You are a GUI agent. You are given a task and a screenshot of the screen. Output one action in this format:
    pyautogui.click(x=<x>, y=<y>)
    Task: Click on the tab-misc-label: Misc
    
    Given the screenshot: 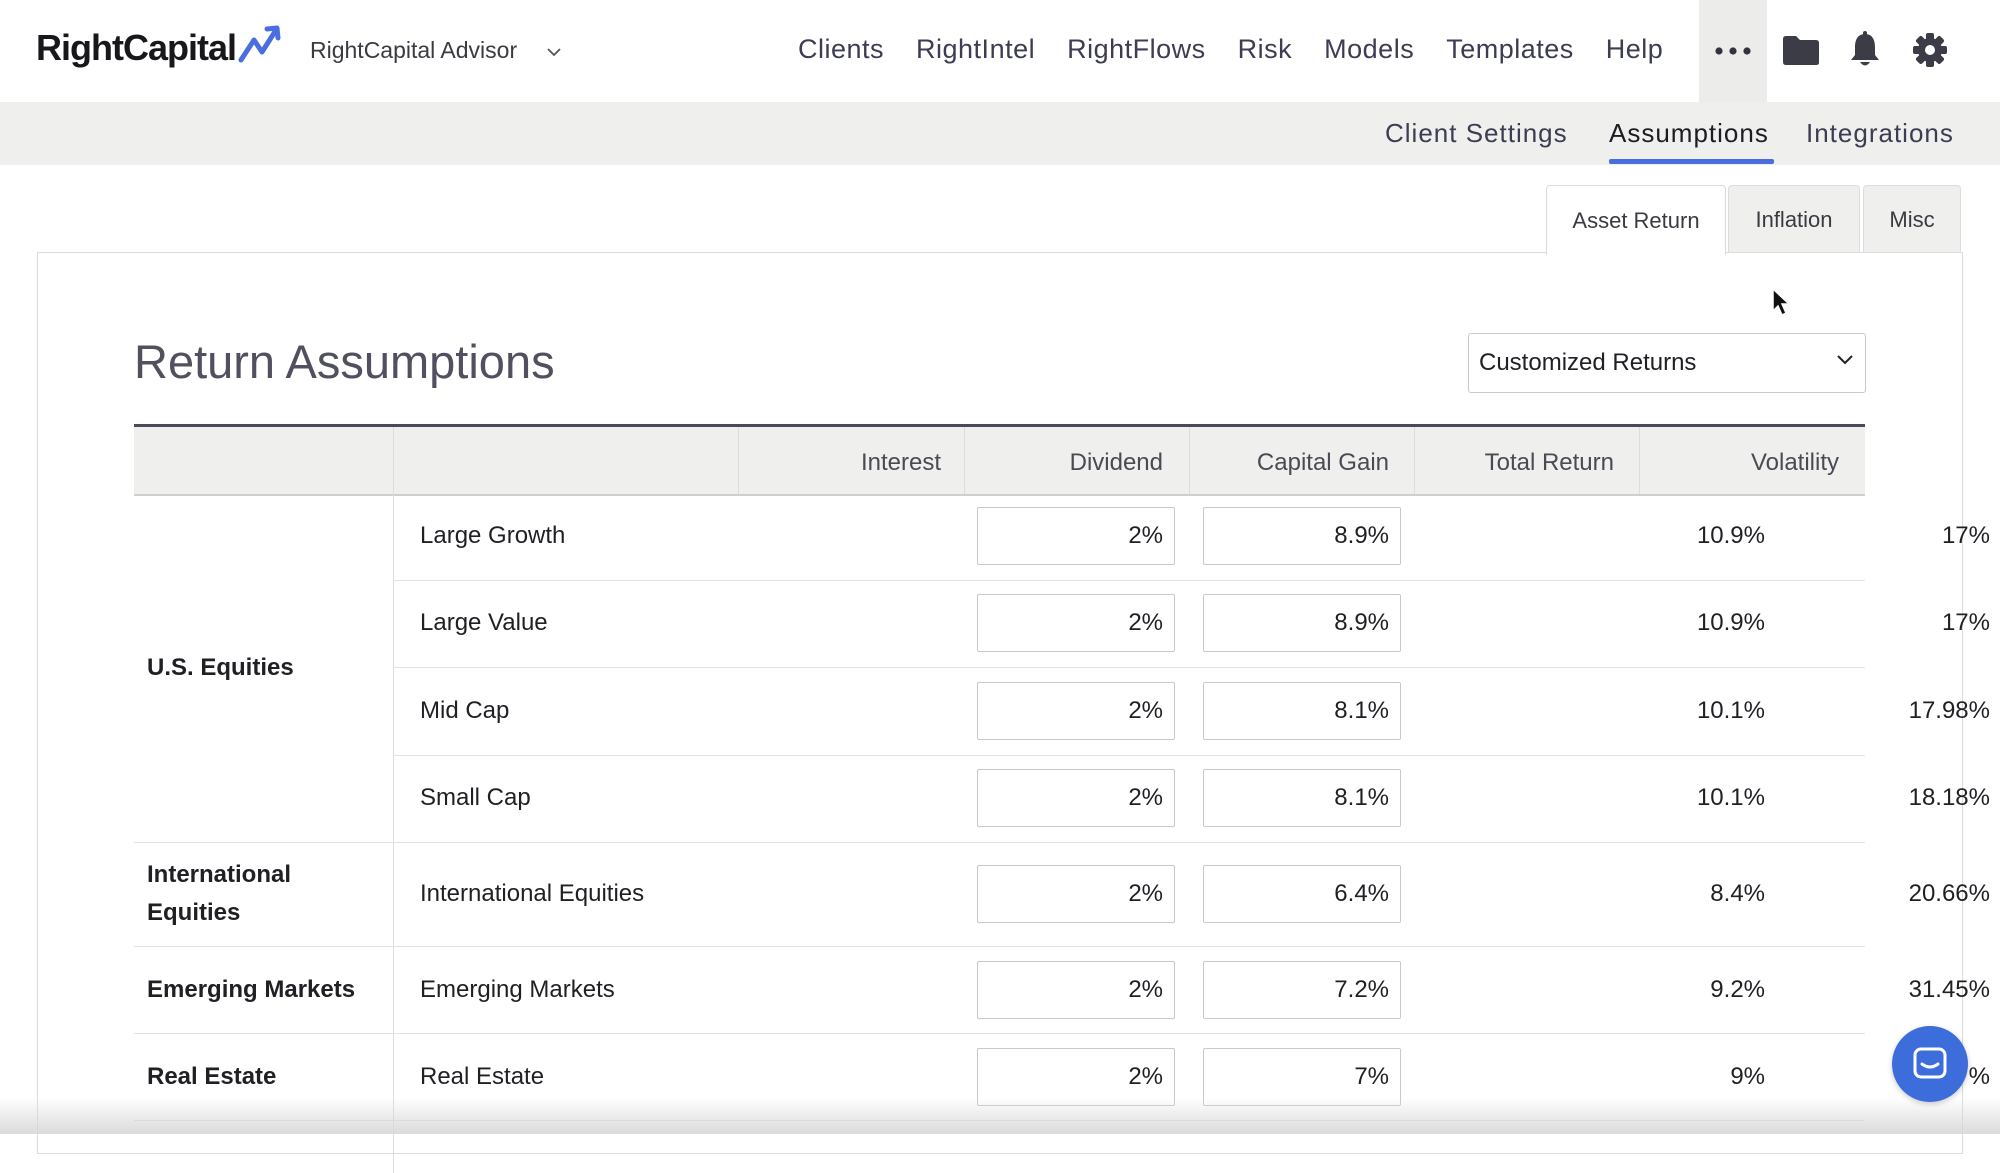 What is the action you would take?
    pyautogui.click(x=1912, y=219)
    